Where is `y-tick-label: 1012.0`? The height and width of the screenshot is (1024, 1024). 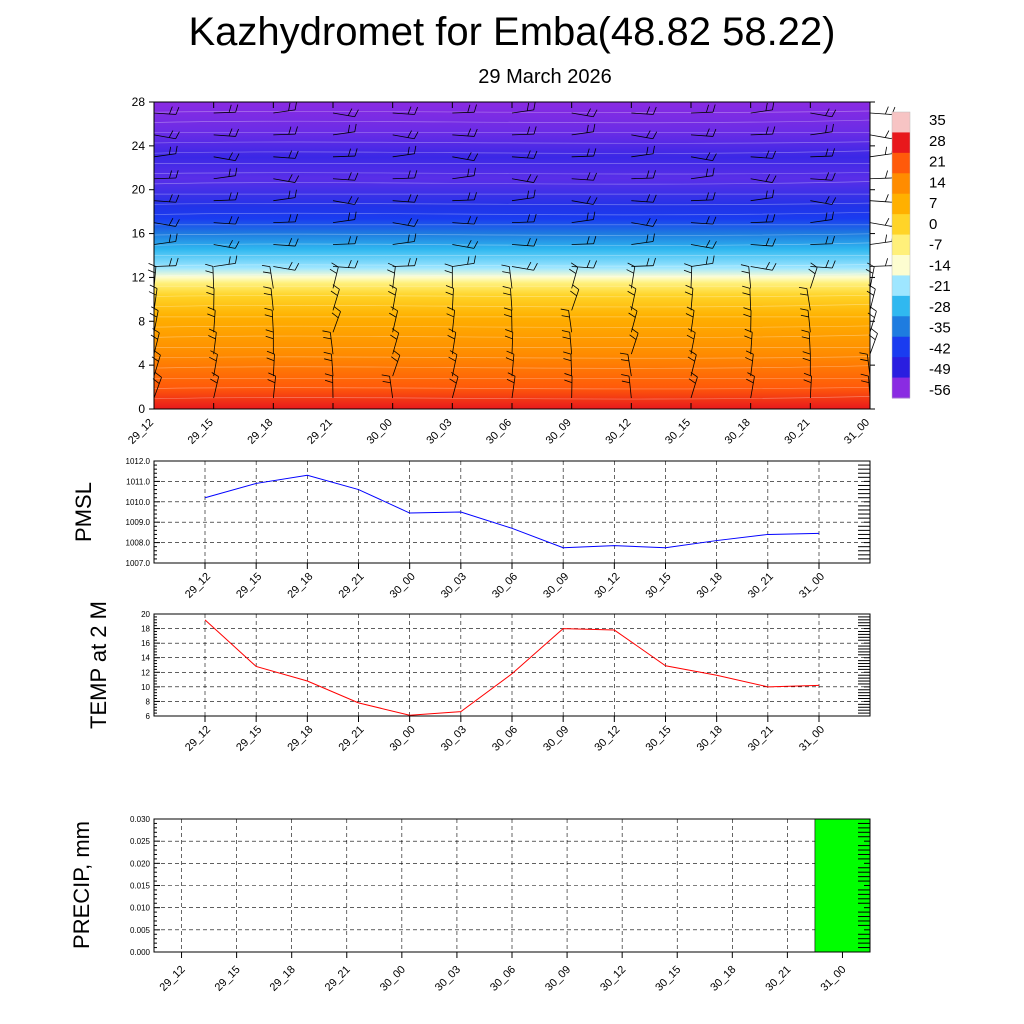
y-tick-label: 1012.0 is located at coordinates (138, 461).